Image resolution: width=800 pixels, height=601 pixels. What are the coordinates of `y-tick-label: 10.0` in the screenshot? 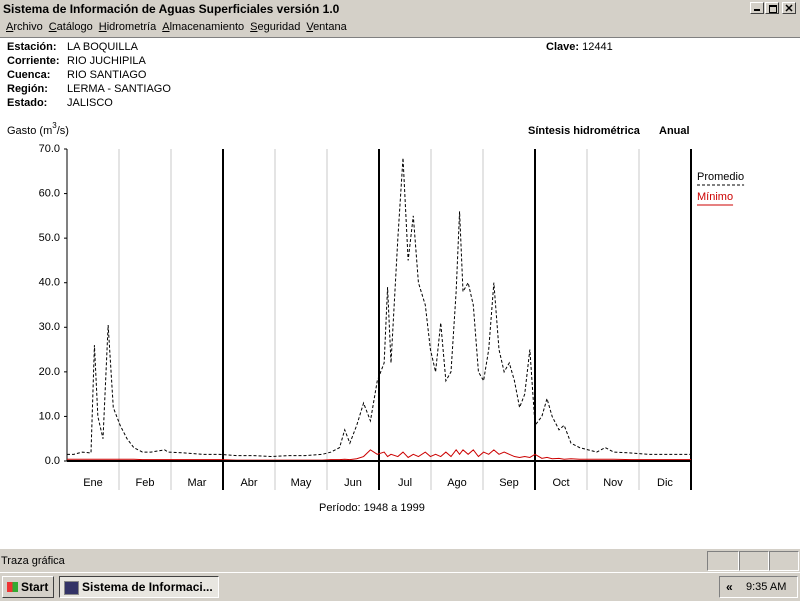 It's located at (49, 416).